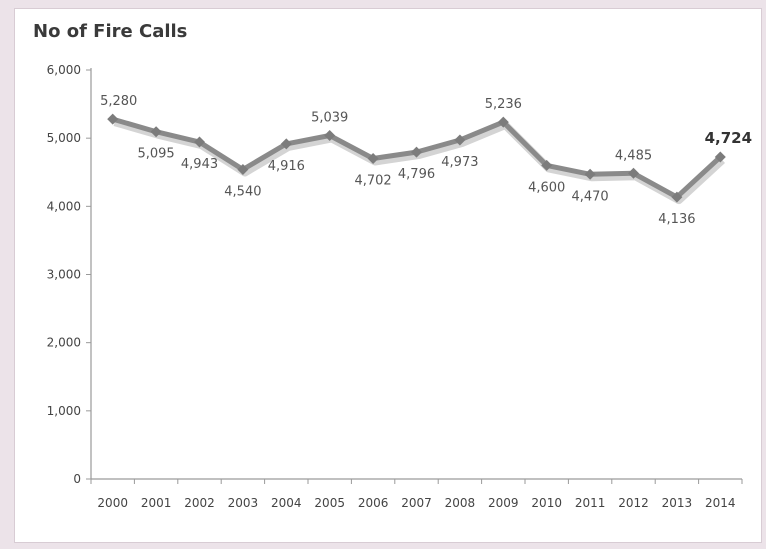  Describe the element at coordinates (589, 196) in the screenshot. I see `data-label: 4,470` at that location.